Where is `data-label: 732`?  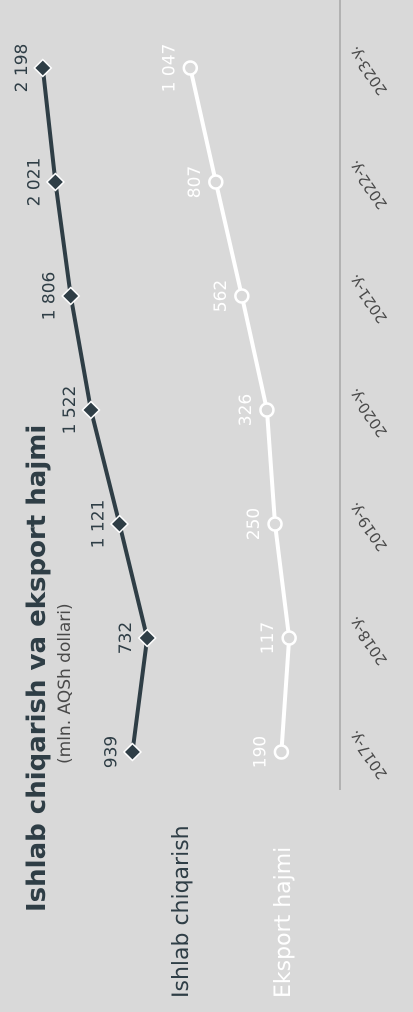
data-label: 732 is located at coordinates (126, 638).